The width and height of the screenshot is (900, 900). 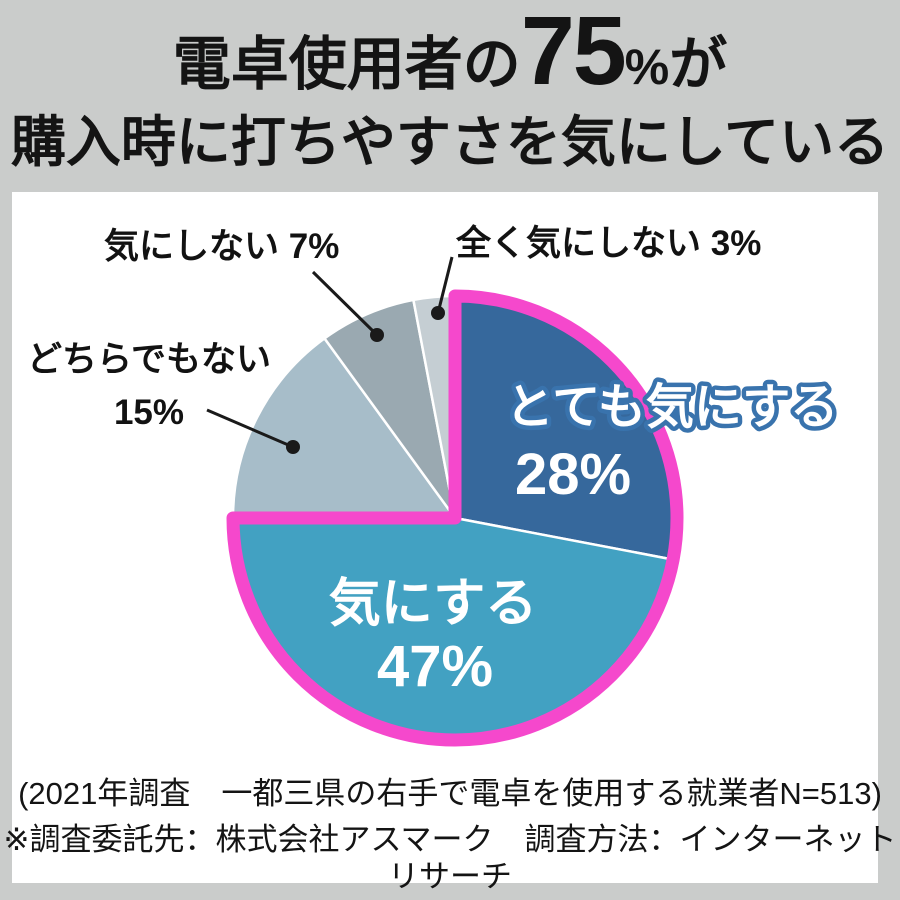 What do you see at coordinates (573, 52) in the screenshot?
I see `title-highlight-number: 75` at bounding box center [573, 52].